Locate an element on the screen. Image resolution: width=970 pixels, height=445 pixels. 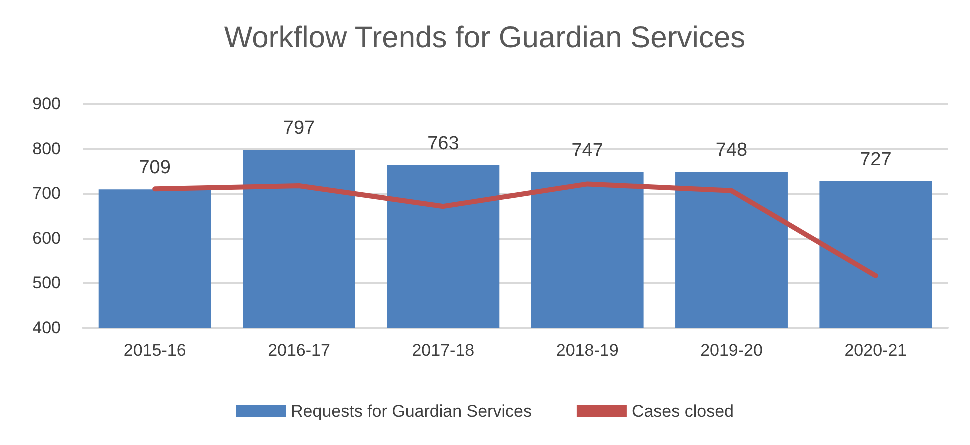
data-label: 797 is located at coordinates (299, 129).